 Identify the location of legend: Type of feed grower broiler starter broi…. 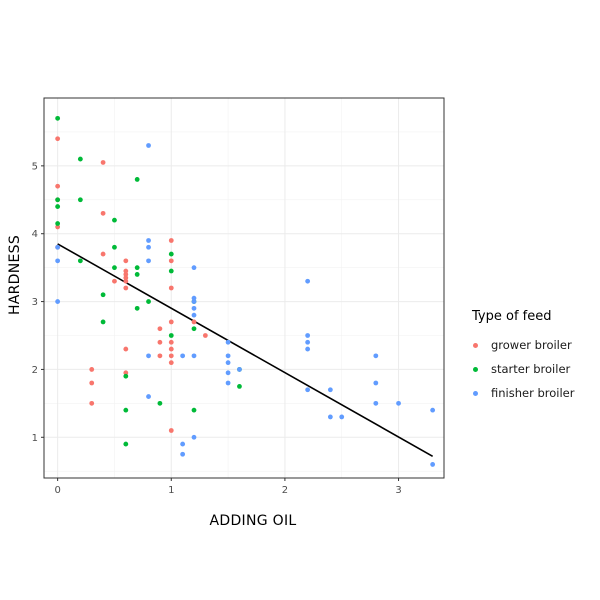
(523, 357).